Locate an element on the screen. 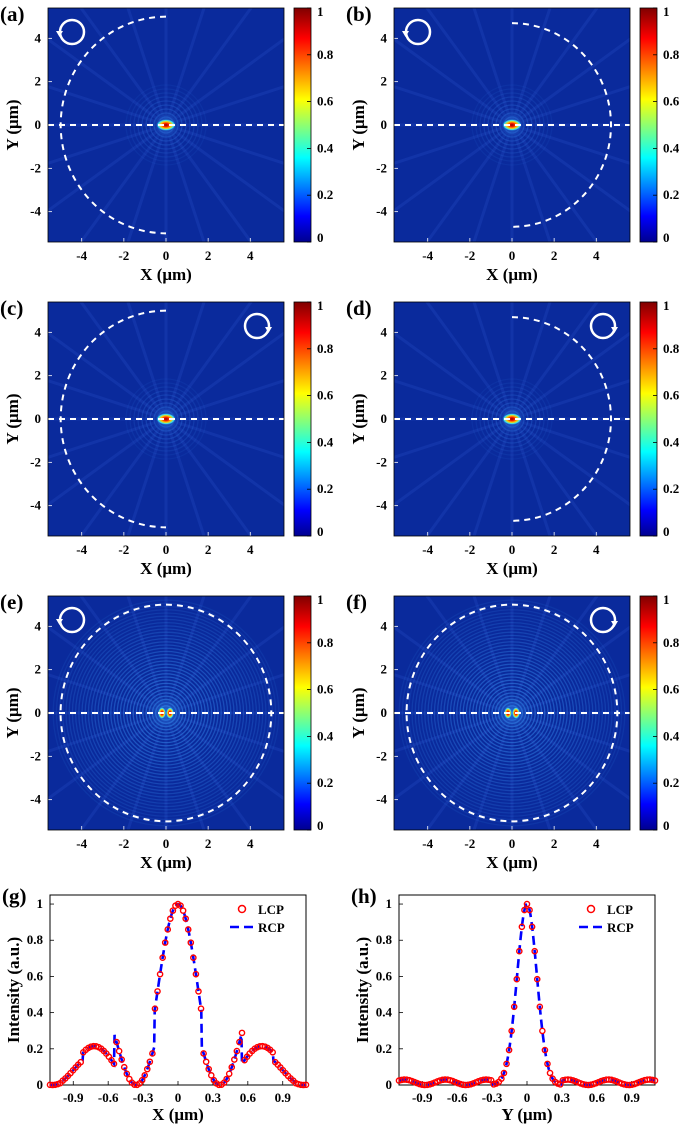 The height and width of the screenshot is (1126, 685). field-pattern is located at coordinates (512, 125).